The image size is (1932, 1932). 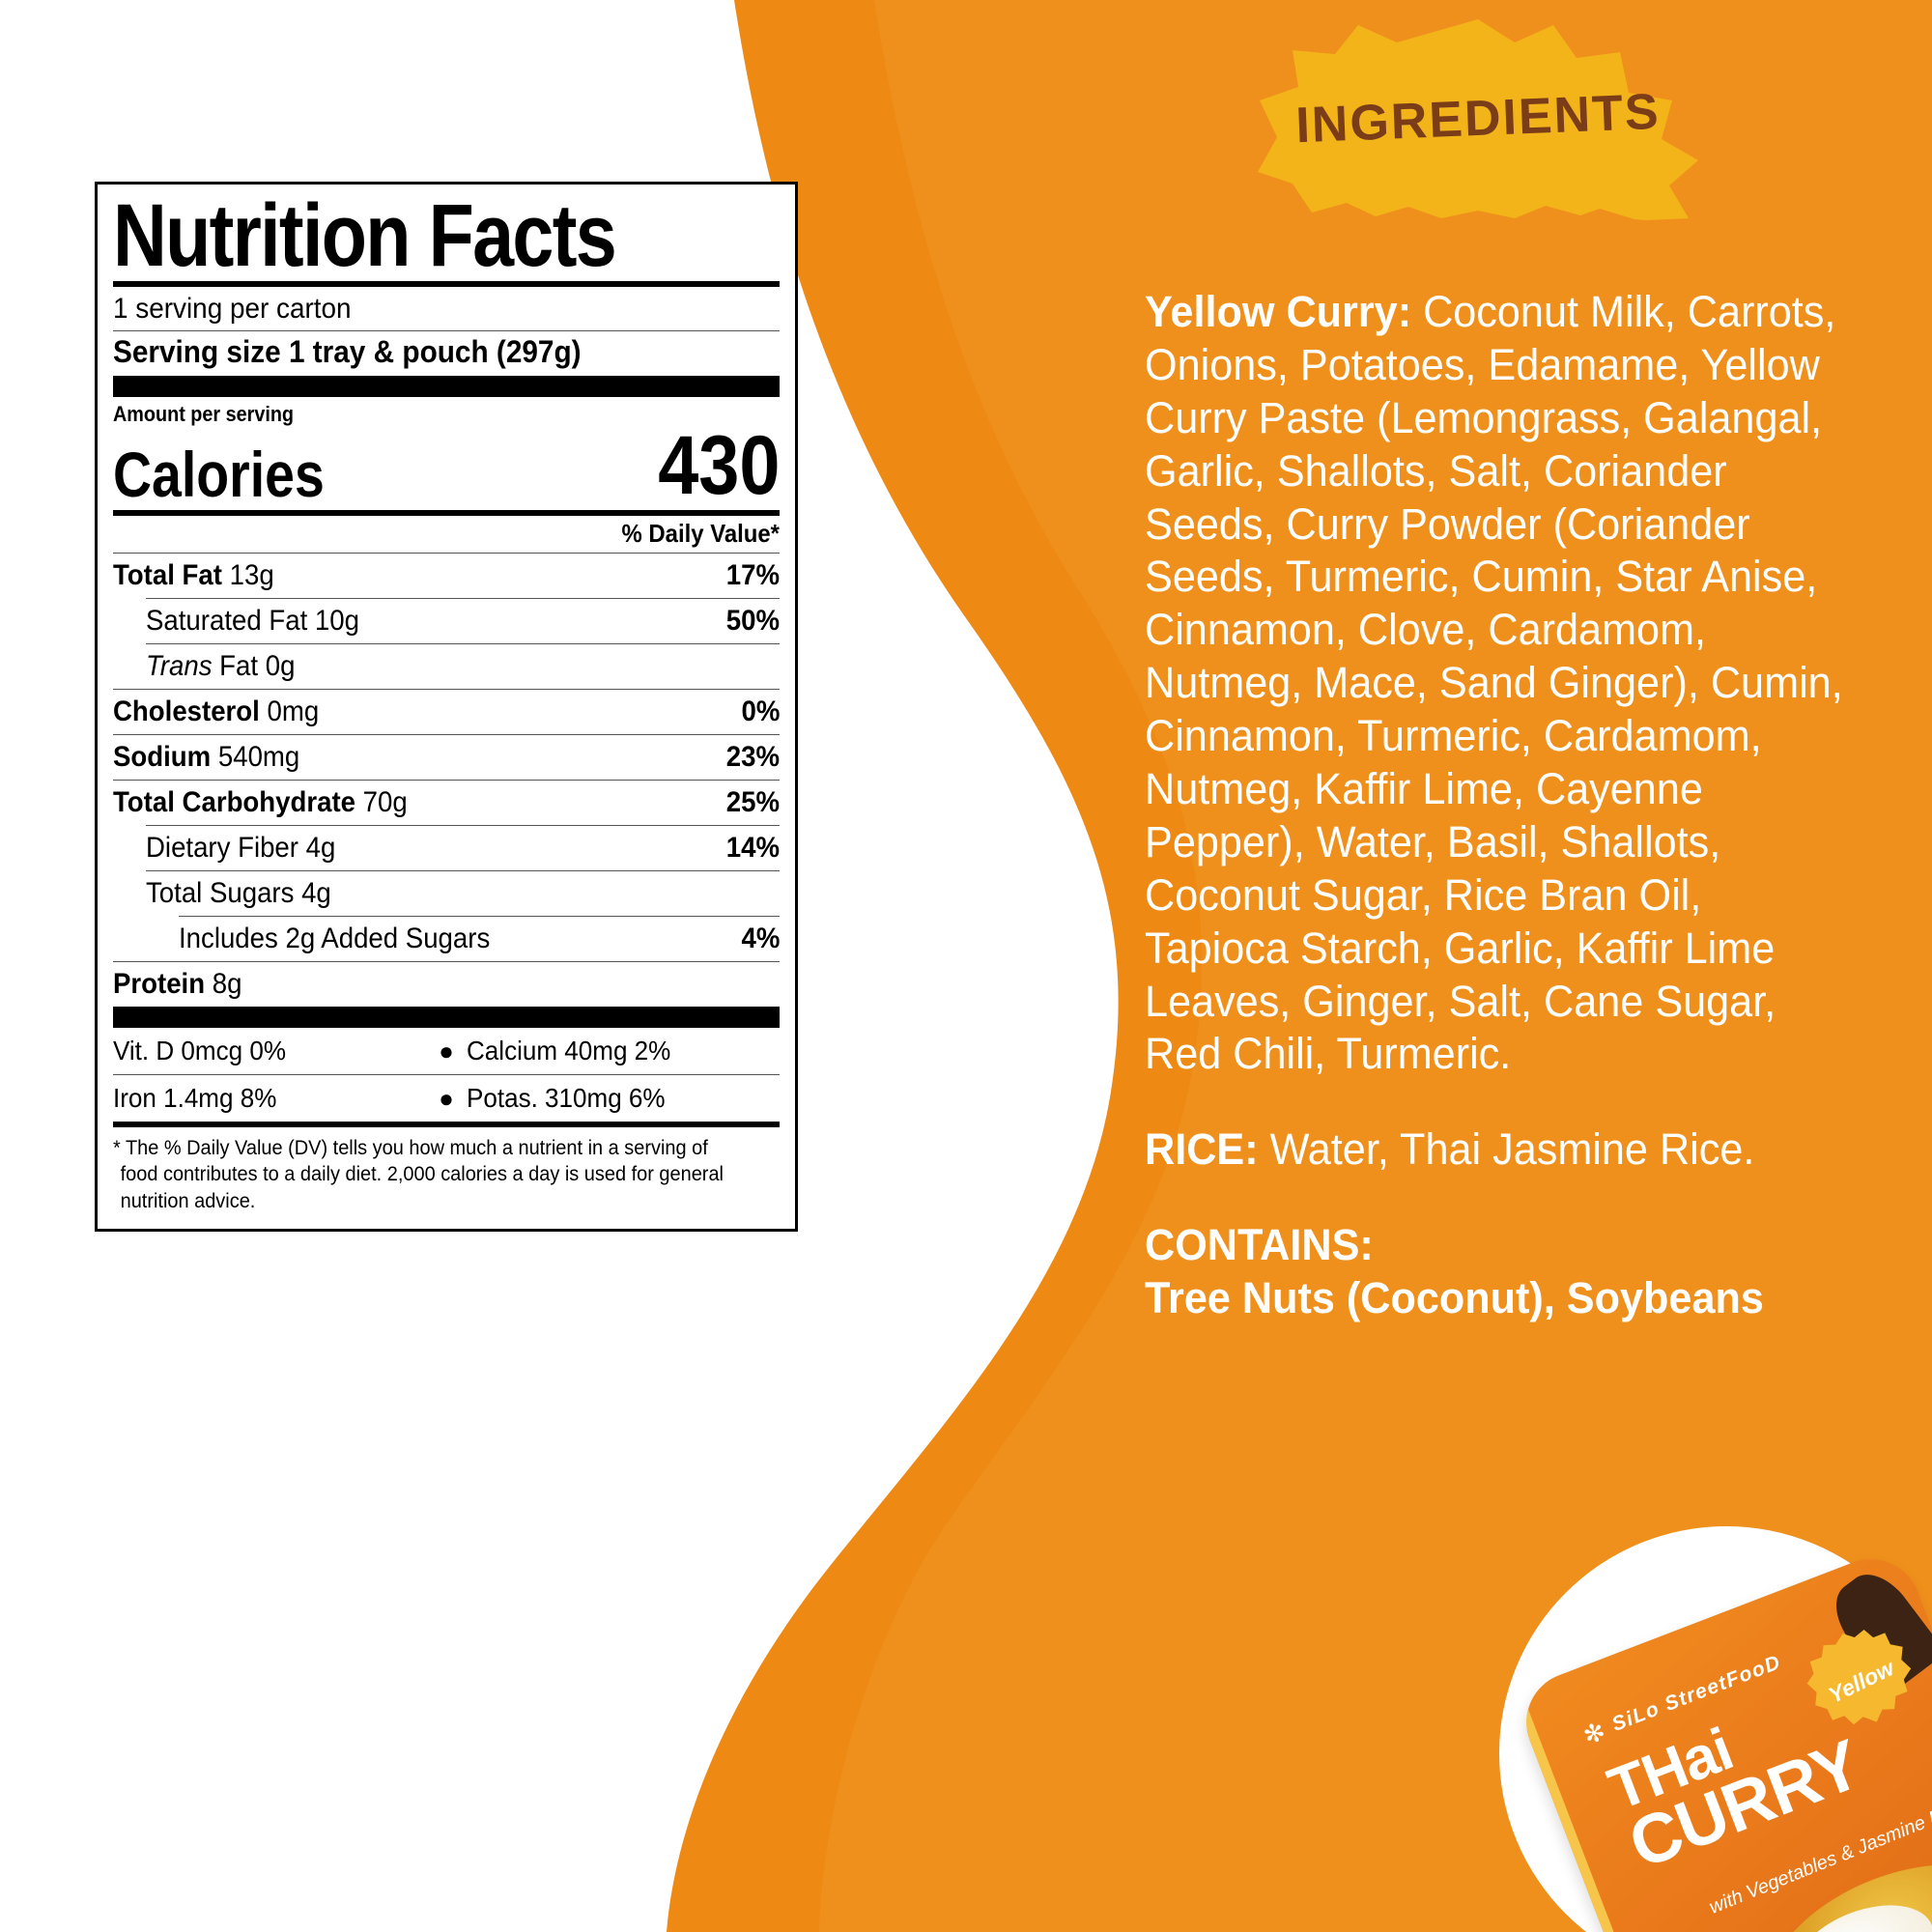 What do you see at coordinates (760, 711) in the screenshot?
I see `nutrient-daily-value: 0%` at bounding box center [760, 711].